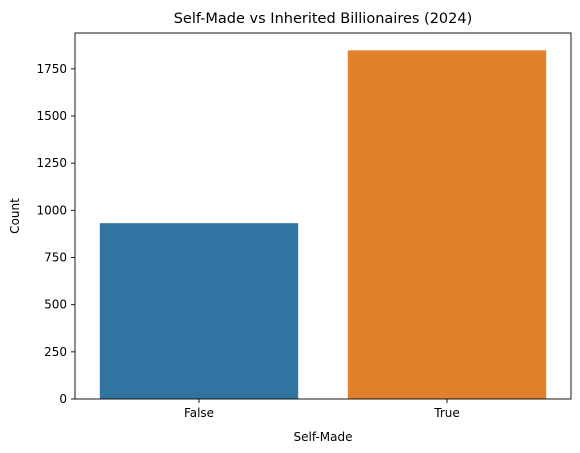 Image resolution: width=580 pixels, height=453 pixels. What do you see at coordinates (55, 352) in the screenshot?
I see `y-tick-label: 250` at bounding box center [55, 352].